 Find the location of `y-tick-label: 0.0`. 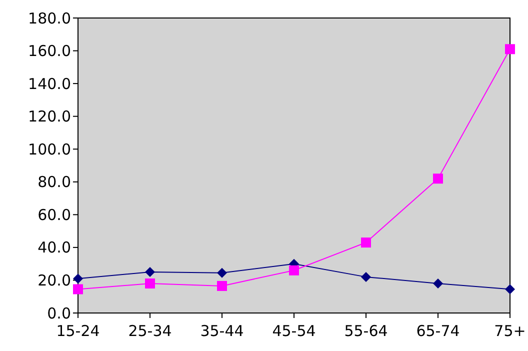

y-tick-label: 0.0 is located at coordinates (59, 313).